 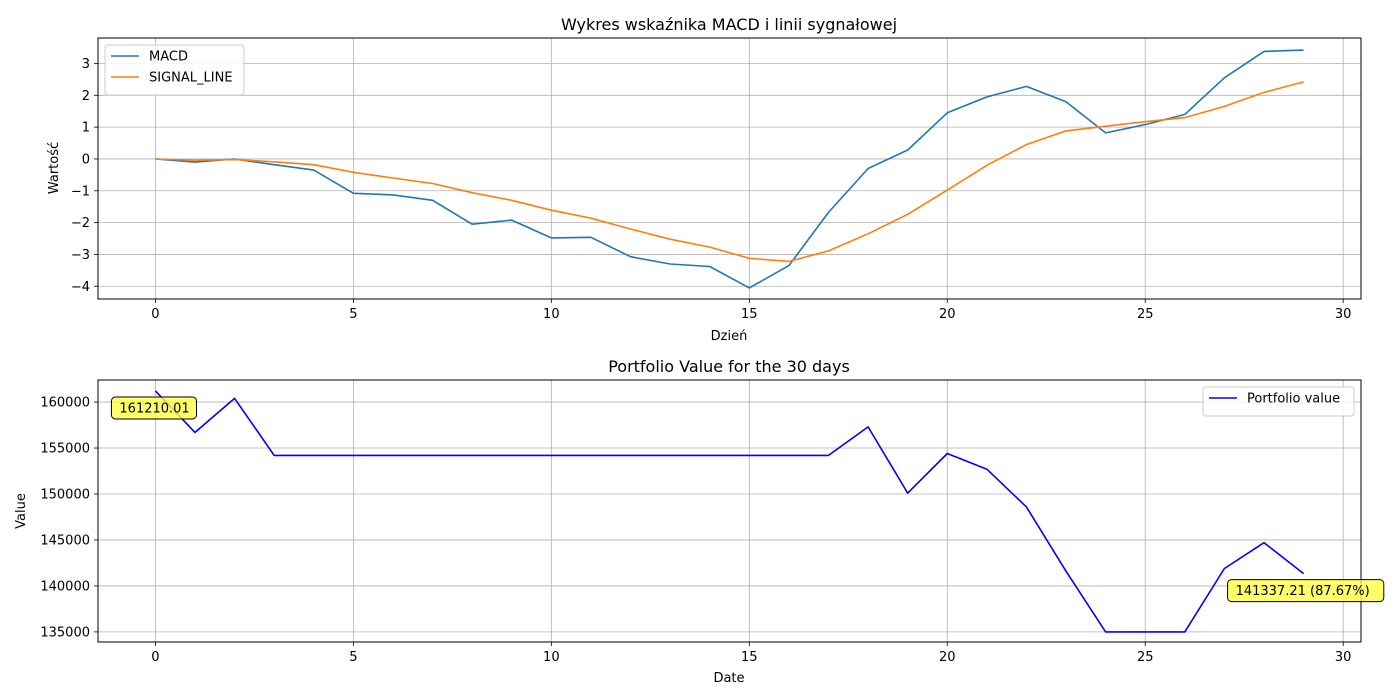 I want to click on portfolio-x-tick-label: 25, so click(x=1145, y=657).